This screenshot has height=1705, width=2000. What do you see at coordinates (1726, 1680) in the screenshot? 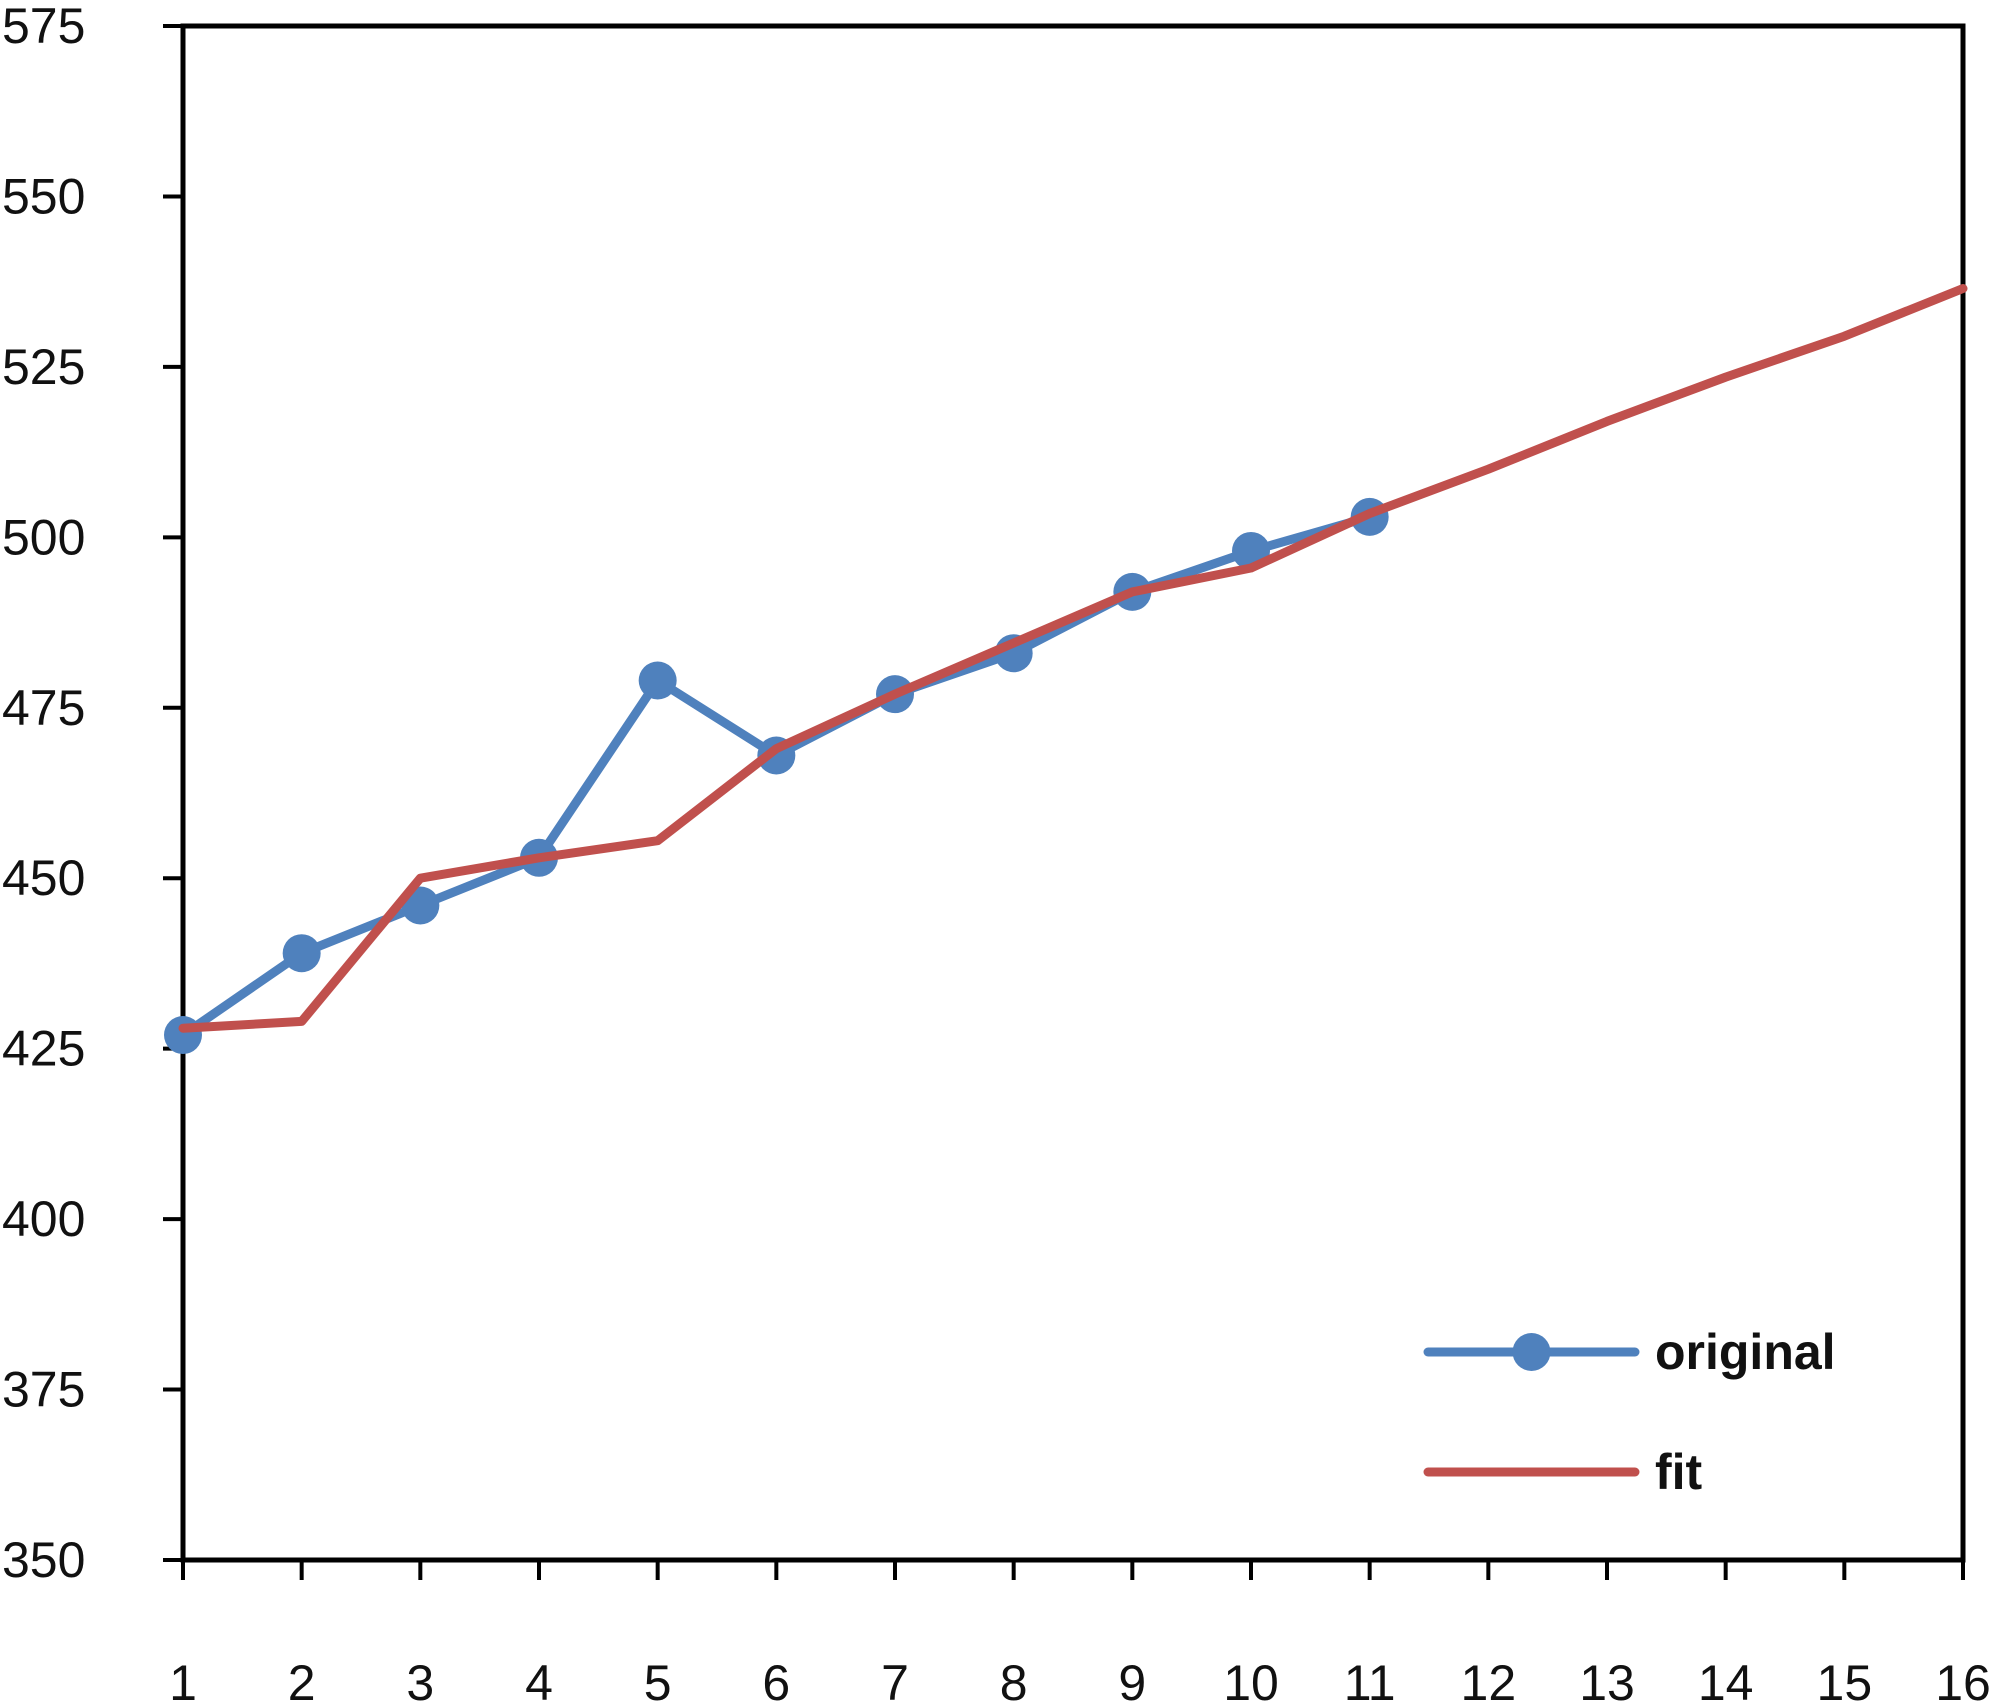
I see `x-tick-label: 14` at bounding box center [1726, 1680].